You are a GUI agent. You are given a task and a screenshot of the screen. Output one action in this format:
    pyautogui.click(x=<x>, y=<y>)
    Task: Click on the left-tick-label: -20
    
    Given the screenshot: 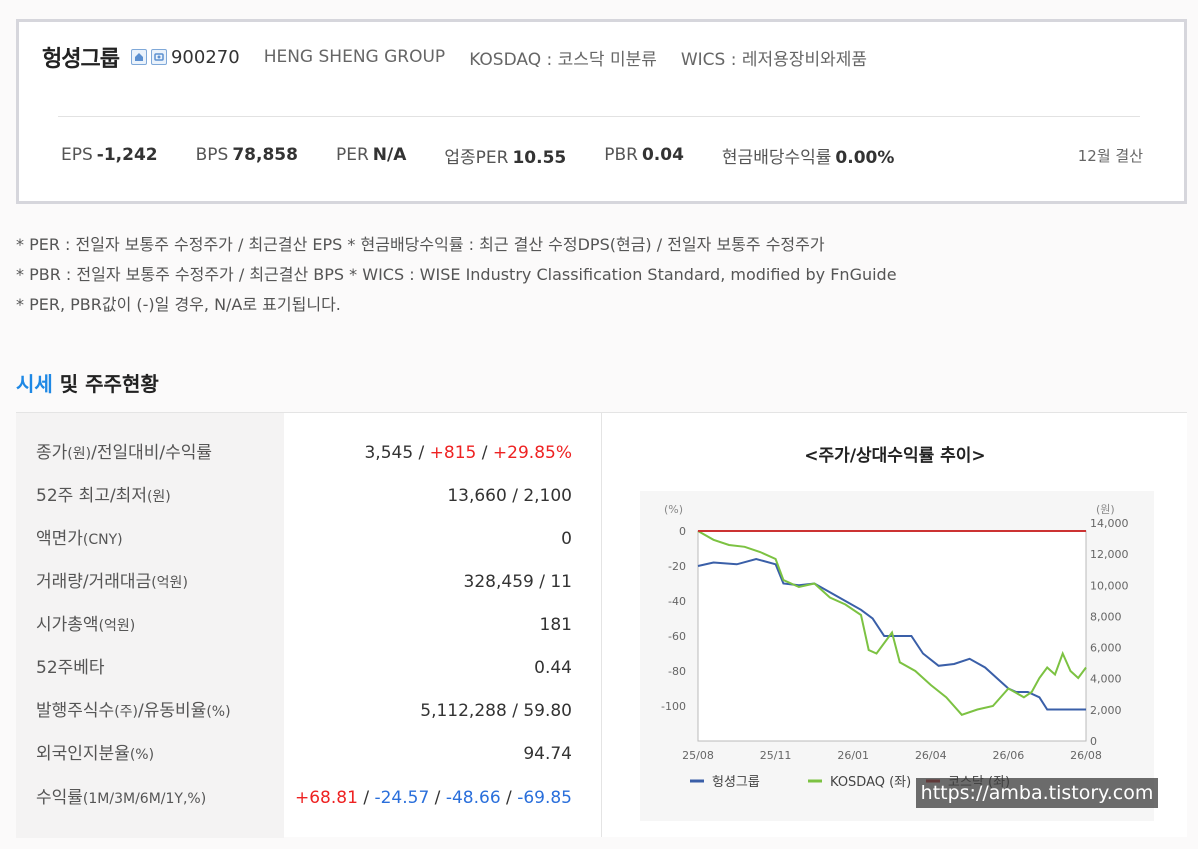 What is the action you would take?
    pyautogui.click(x=677, y=566)
    